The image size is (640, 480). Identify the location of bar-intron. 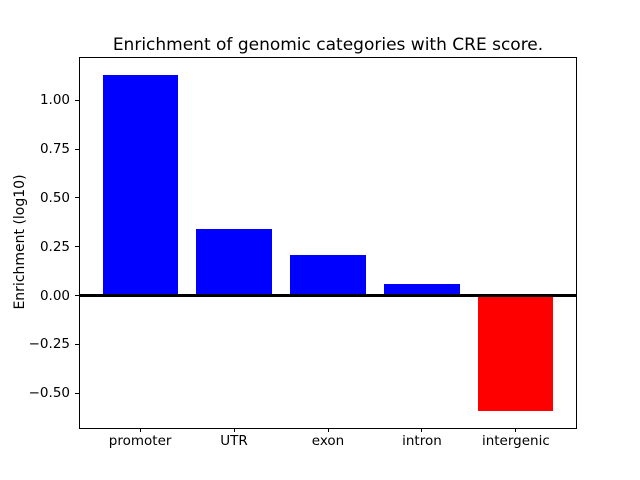
(422, 289).